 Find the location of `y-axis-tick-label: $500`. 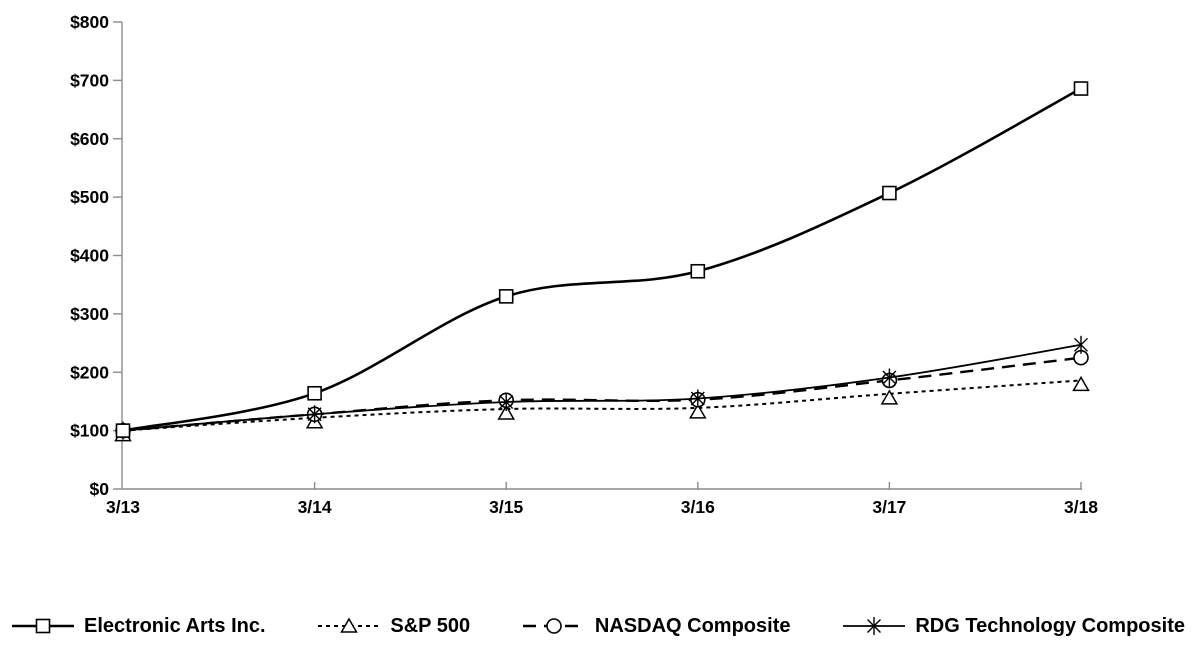

y-axis-tick-label: $500 is located at coordinates (89, 197).